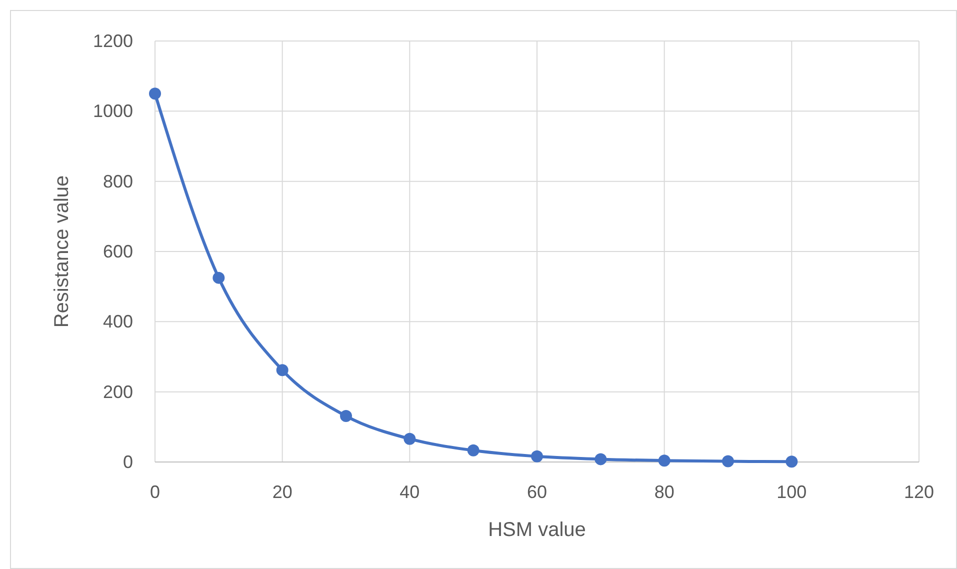 This screenshot has height=569, width=957. What do you see at coordinates (117, 181) in the screenshot?
I see `y-tick-label: 800` at bounding box center [117, 181].